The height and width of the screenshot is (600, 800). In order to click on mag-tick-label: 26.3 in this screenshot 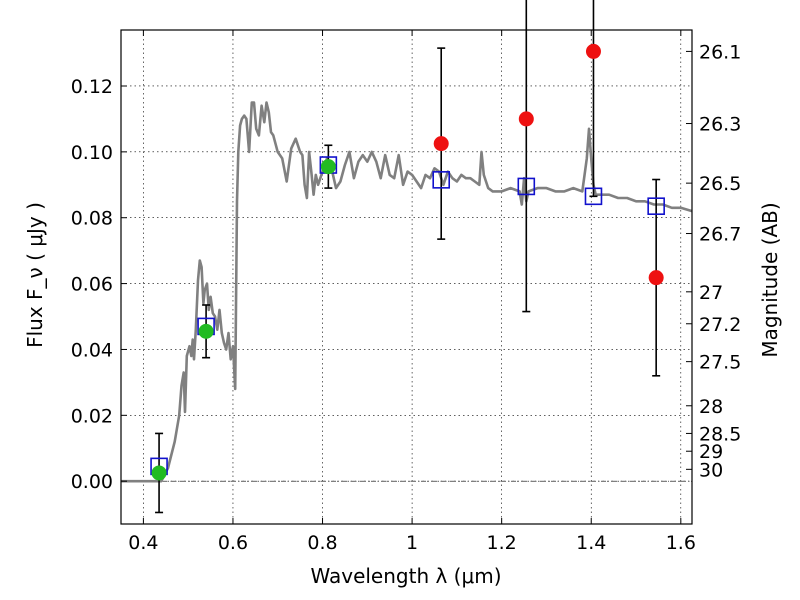, I will do `click(720, 125)`.